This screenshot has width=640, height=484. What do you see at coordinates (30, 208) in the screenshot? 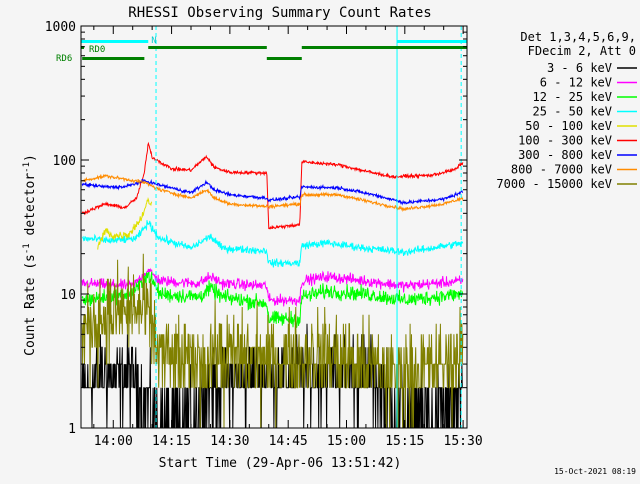
I see `y-axis-label-mid: detector` at bounding box center [30, 208].